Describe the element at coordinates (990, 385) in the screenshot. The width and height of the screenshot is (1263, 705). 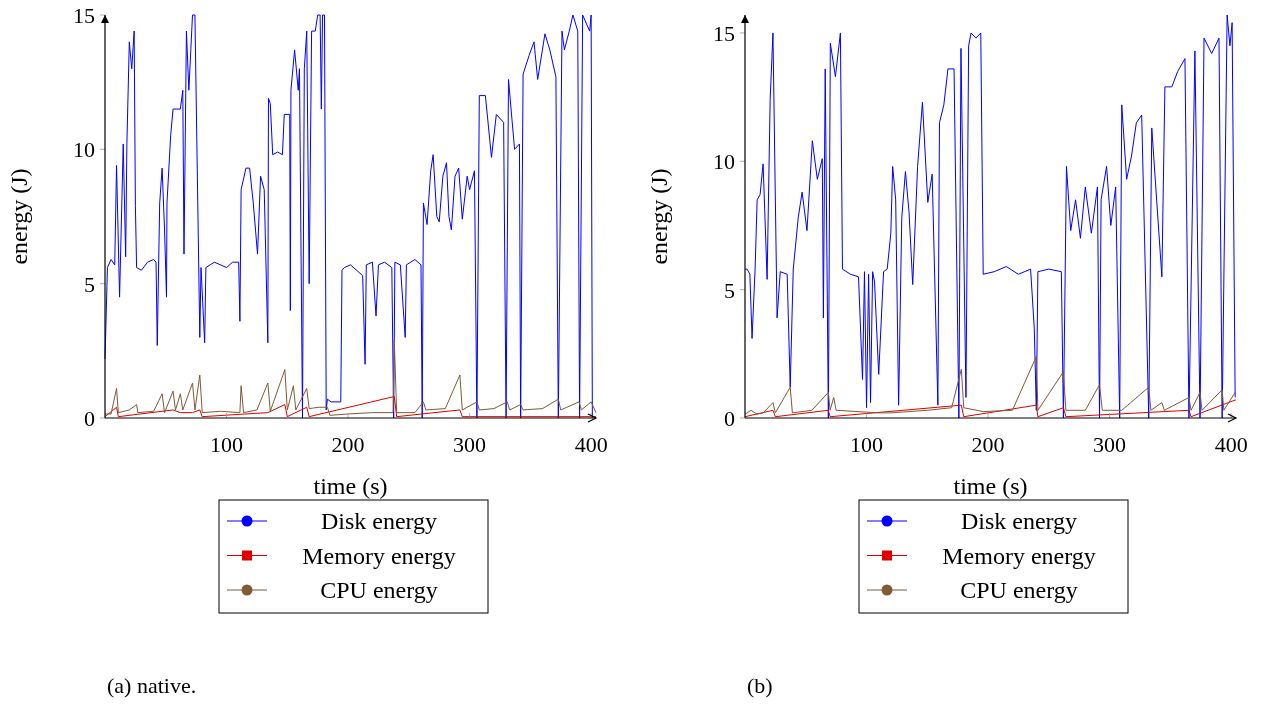
I see `line-series` at that location.